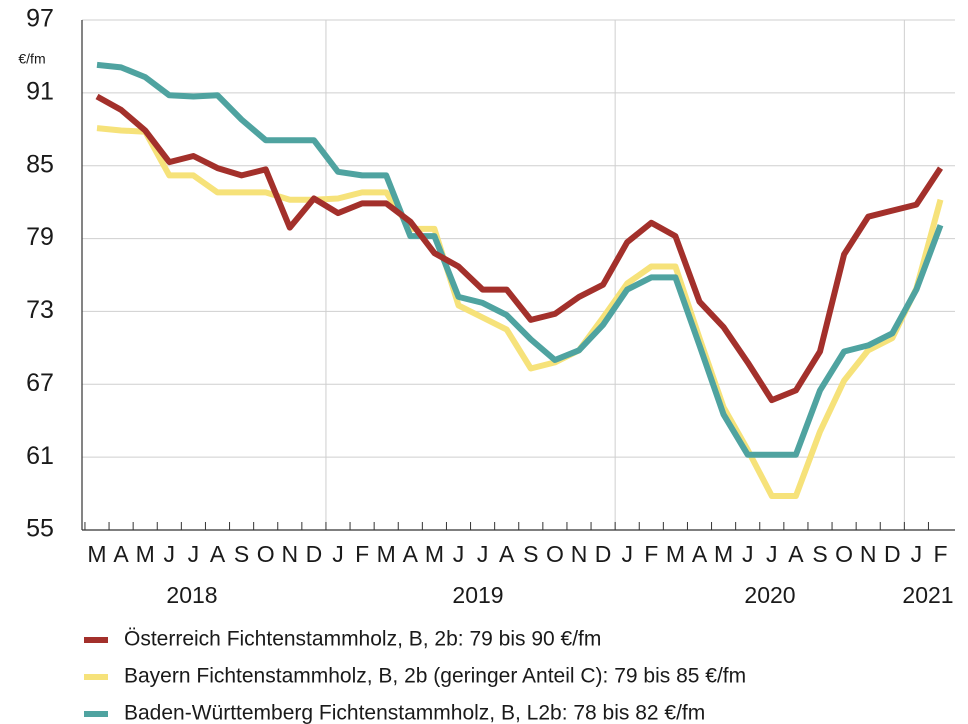 This screenshot has height=724, width=968. Describe the element at coordinates (769, 595) in the screenshot. I see `year-label: 2020` at that location.